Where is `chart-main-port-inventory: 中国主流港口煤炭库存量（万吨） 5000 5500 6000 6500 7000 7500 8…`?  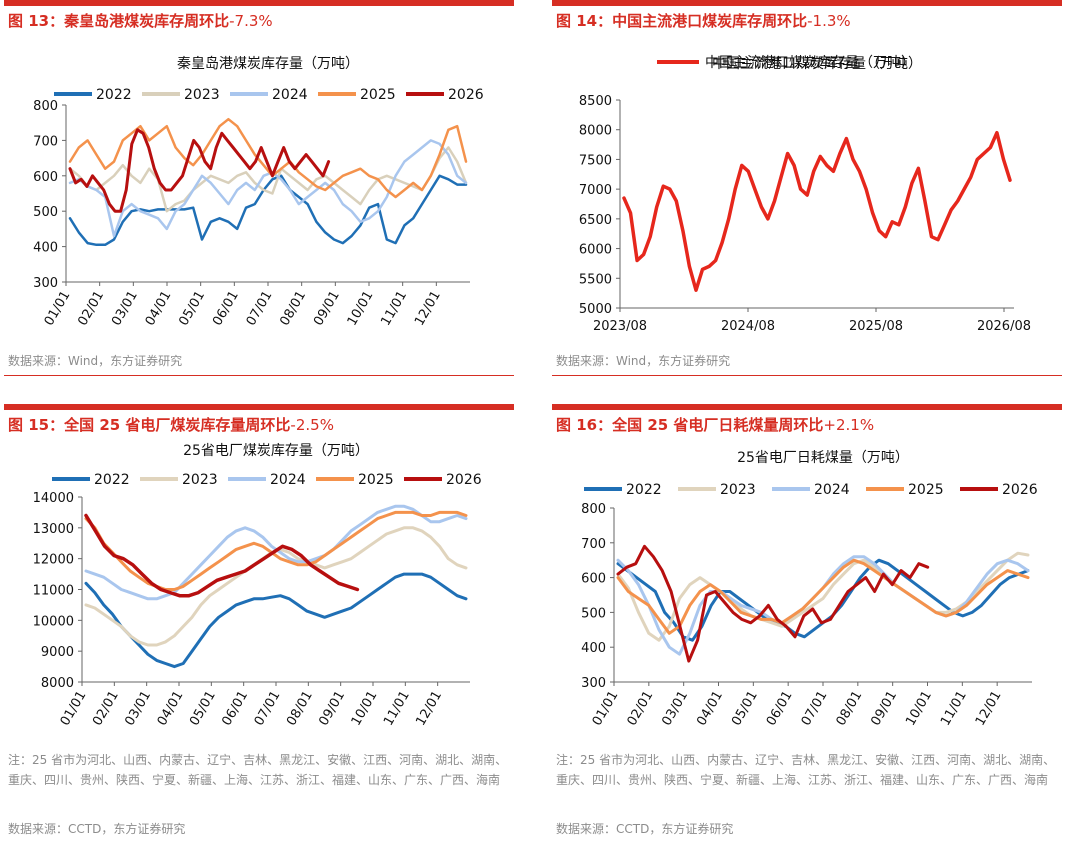
chart-main-port-inventory: 中国主流港口煤炭库存量（万吨） 5000 5500 6000 6500 7000 7500 8… is located at coordinates (805, 194).